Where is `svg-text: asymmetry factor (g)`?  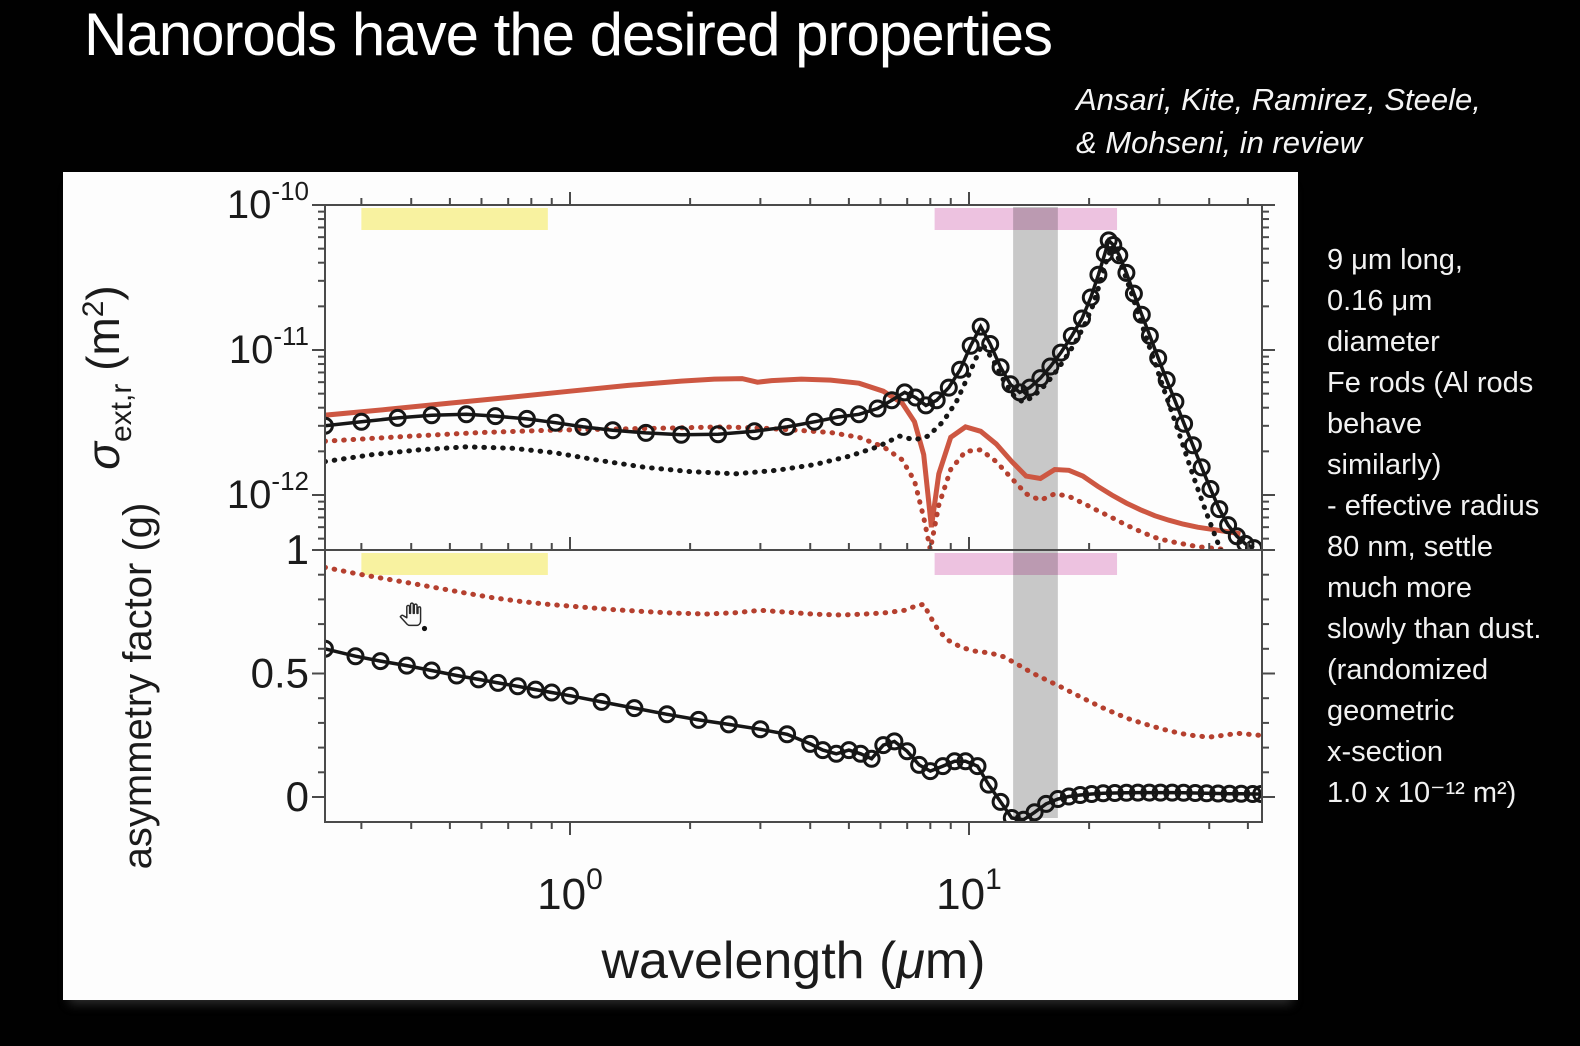 svg-text: asymmetry factor (g) is located at coordinates (138, 686).